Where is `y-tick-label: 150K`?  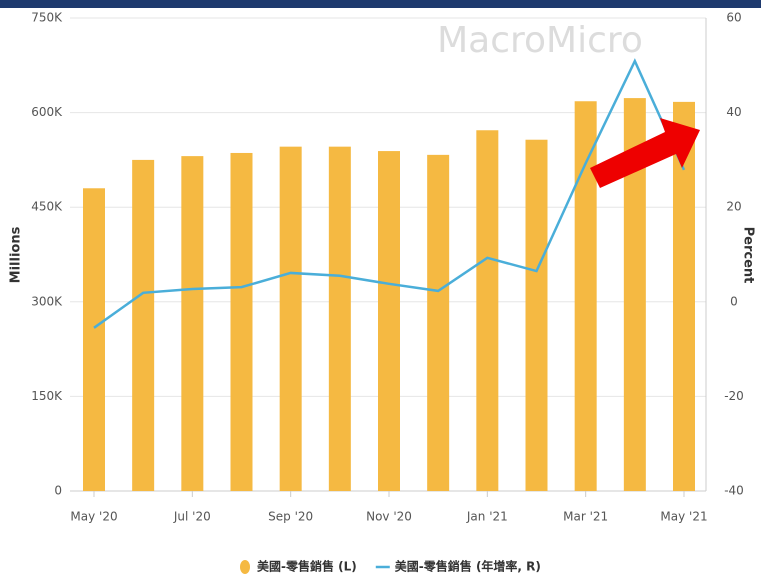
y-tick-label: 150K is located at coordinates (47, 396).